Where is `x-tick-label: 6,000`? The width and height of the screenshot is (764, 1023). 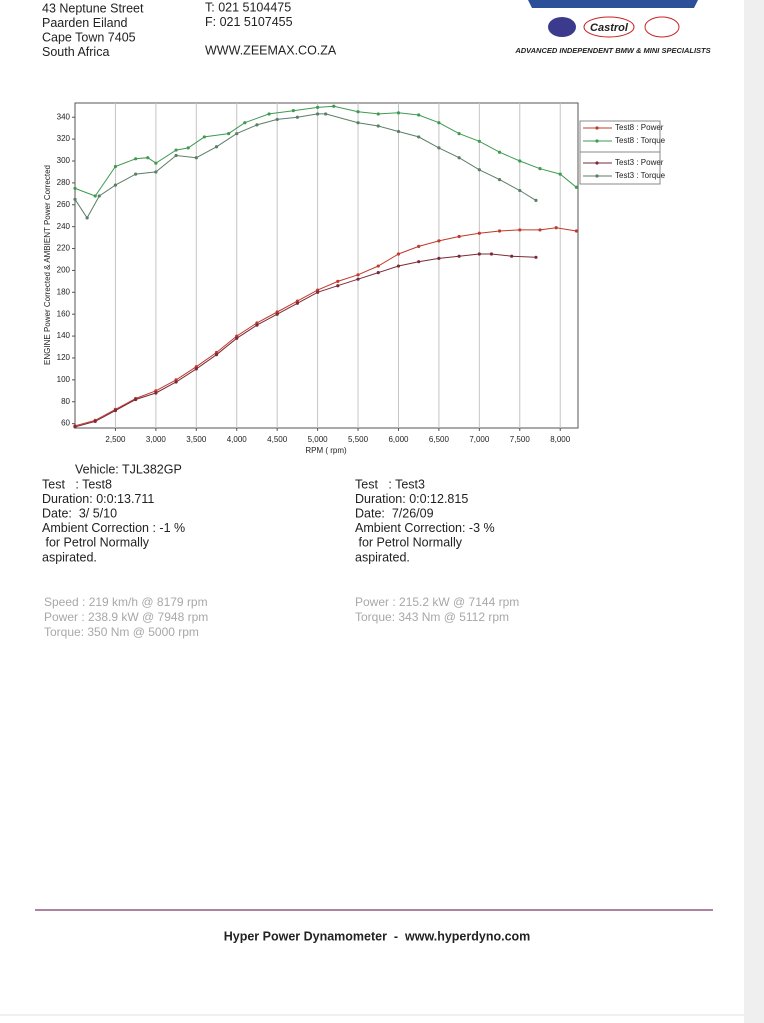 x-tick-label: 6,000 is located at coordinates (398, 439).